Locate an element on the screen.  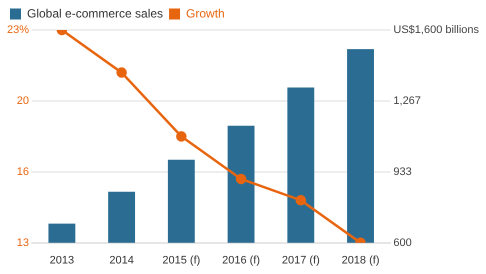
legend-label: Growth is located at coordinates (205, 13).